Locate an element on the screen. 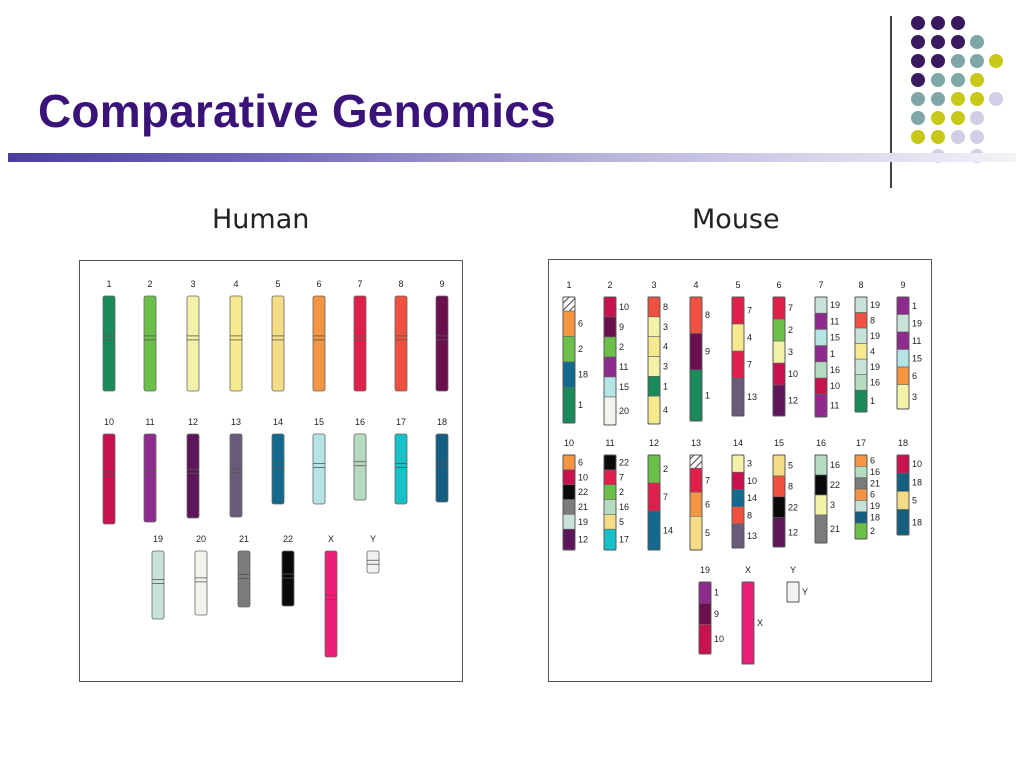 Image resolution: width=1024 pixels, height=768 pixels. mouse-chromosome-label: 5 is located at coordinates (737, 285).